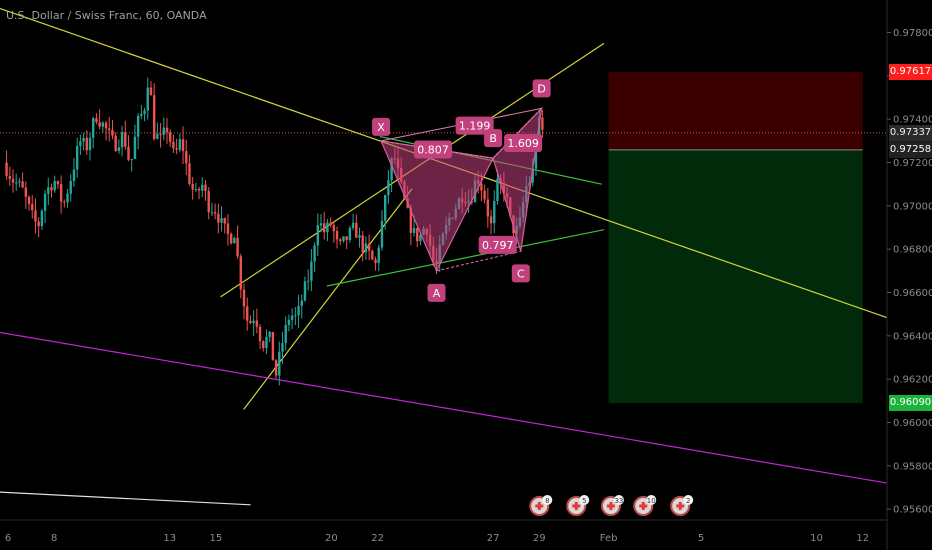  Describe the element at coordinates (735, 276) in the screenshot. I see `take-profit-zone` at that location.